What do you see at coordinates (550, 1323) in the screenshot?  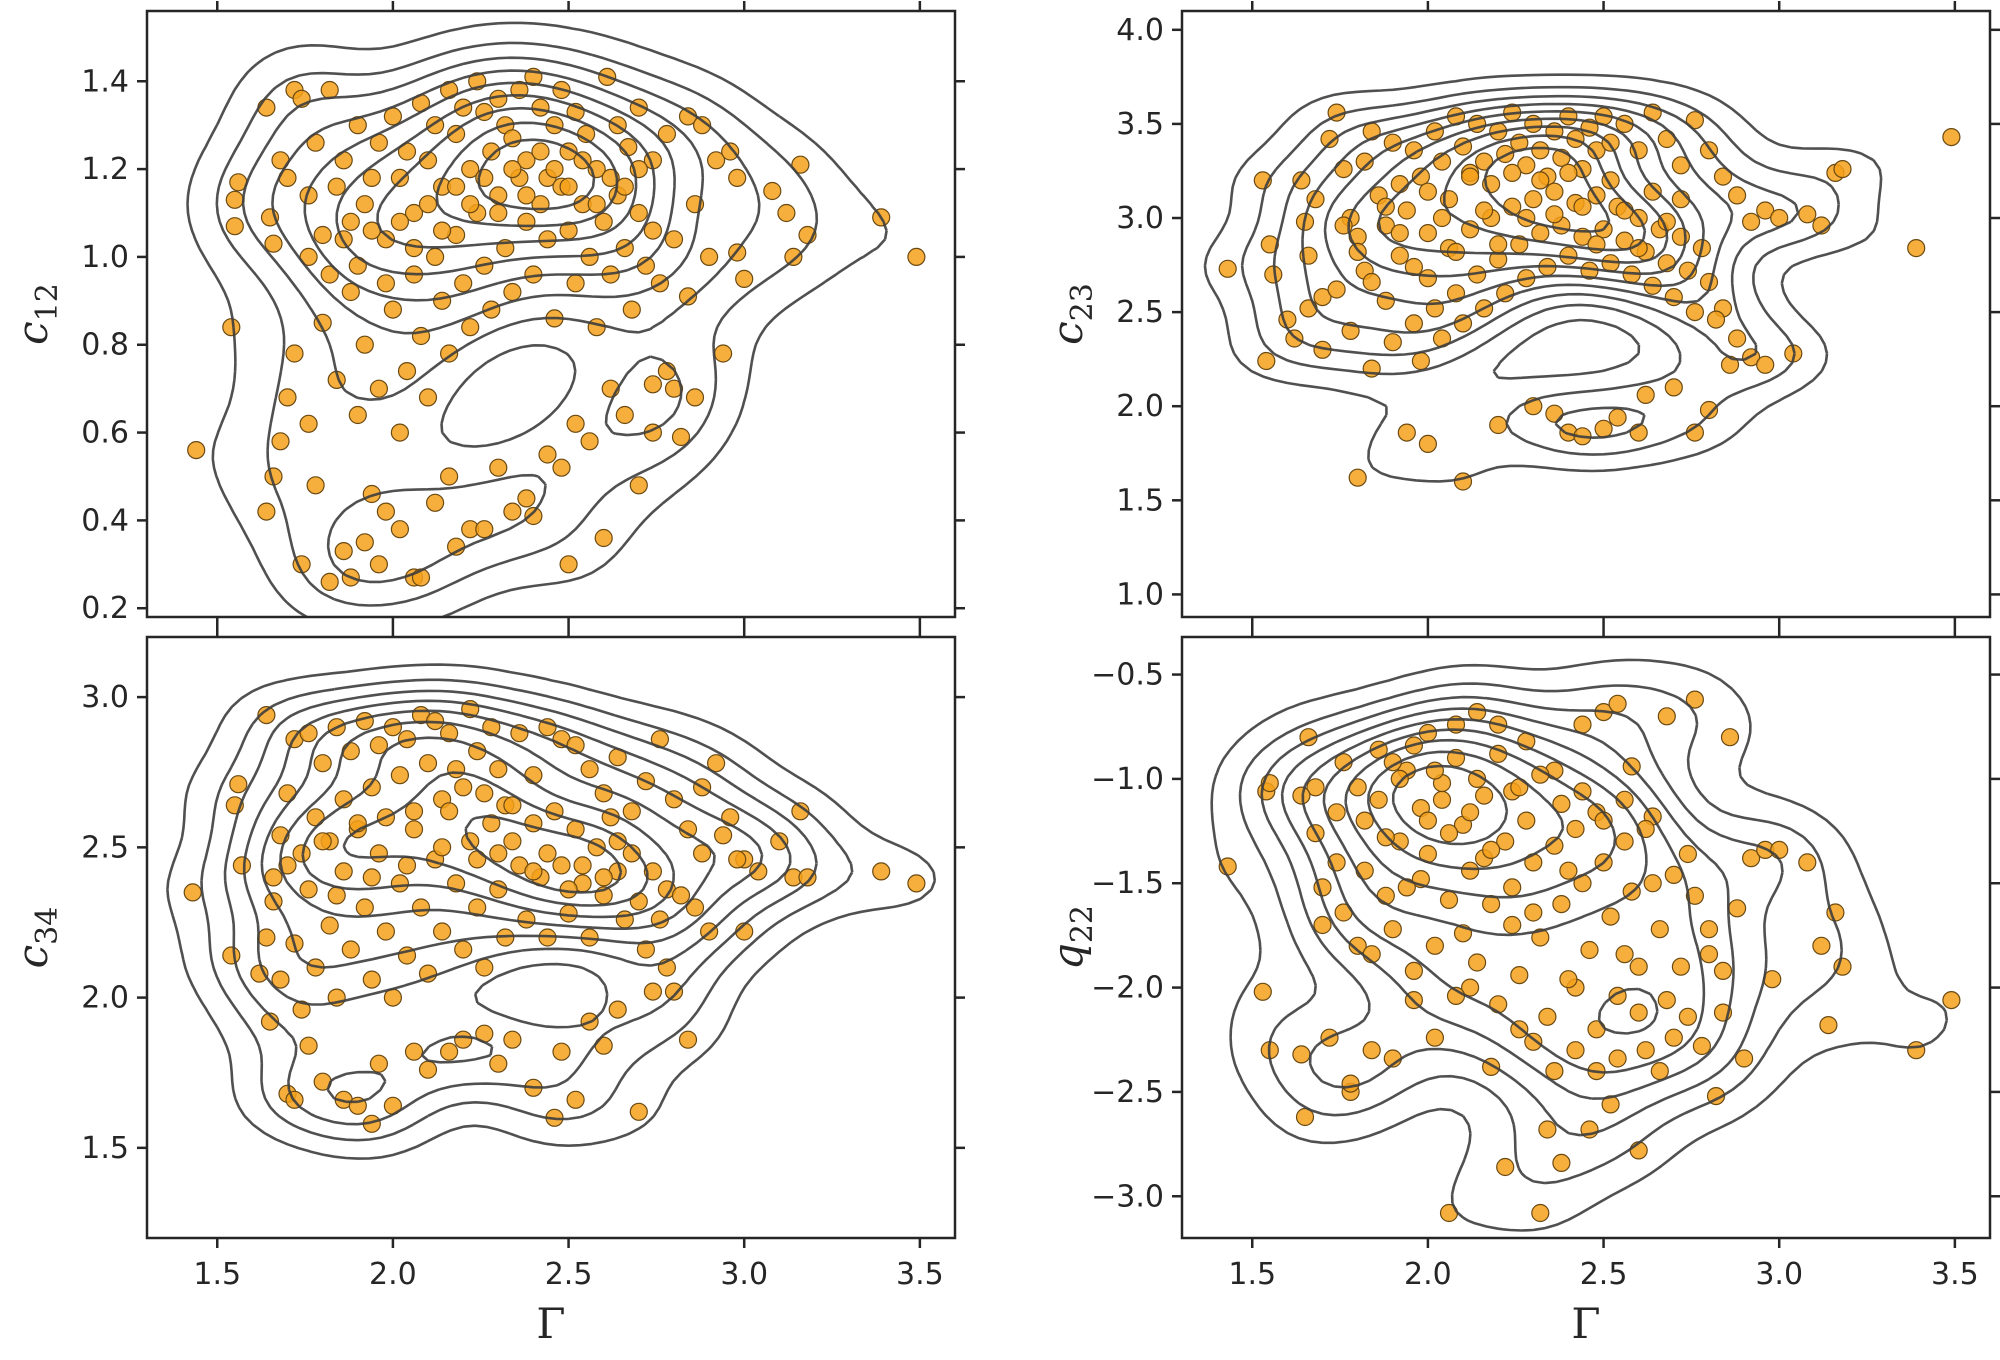 I see `x-axis-label: Γ` at bounding box center [550, 1323].